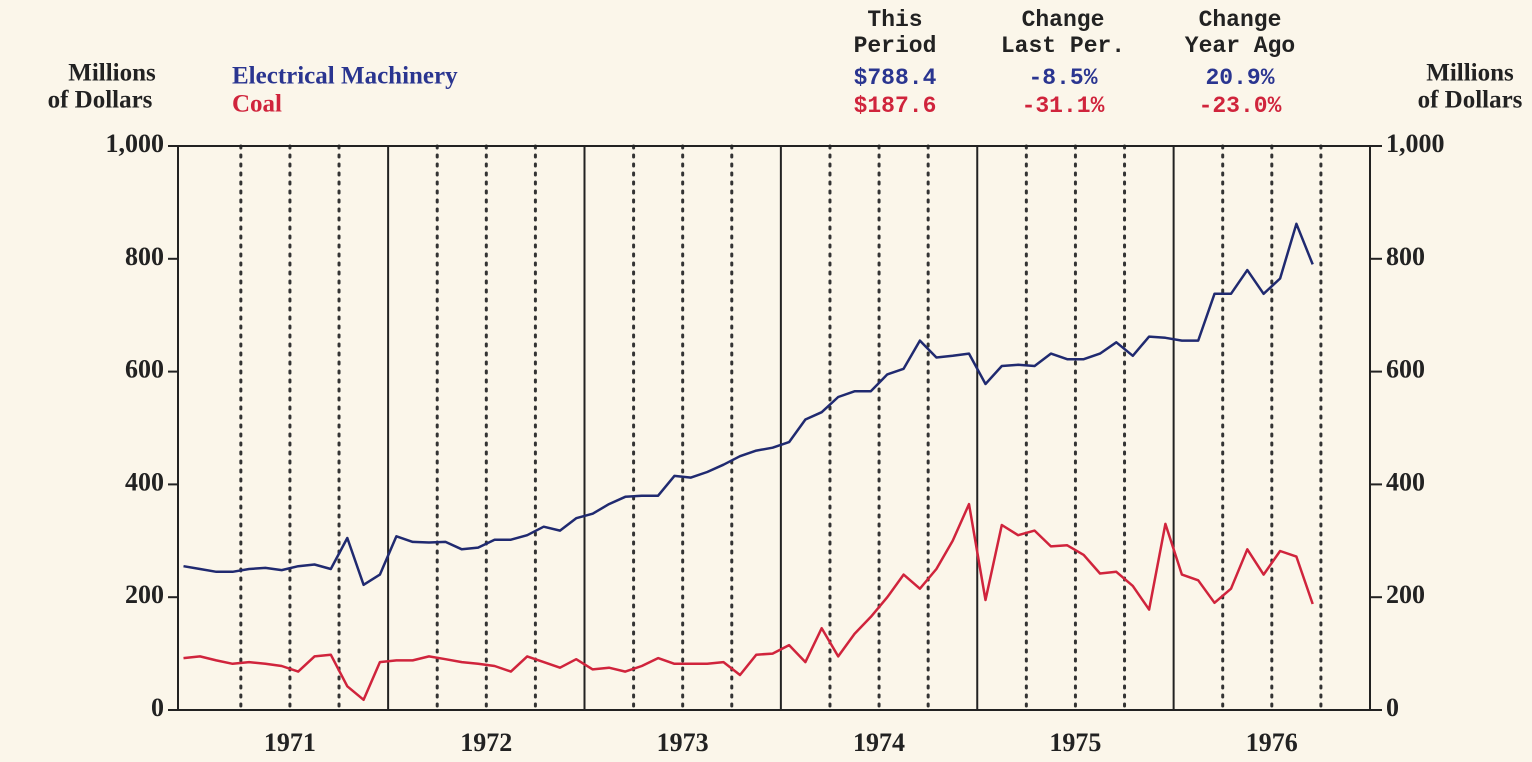 This screenshot has width=1532, height=762. Describe the element at coordinates (895, 46) in the screenshot. I see `column-header: Period` at that location.